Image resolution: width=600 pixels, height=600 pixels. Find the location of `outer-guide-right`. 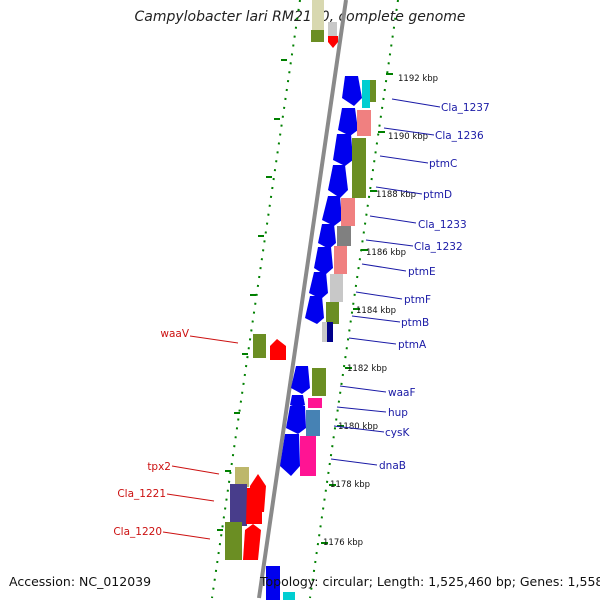

outer-guide-right is located at coordinates (354, 299).